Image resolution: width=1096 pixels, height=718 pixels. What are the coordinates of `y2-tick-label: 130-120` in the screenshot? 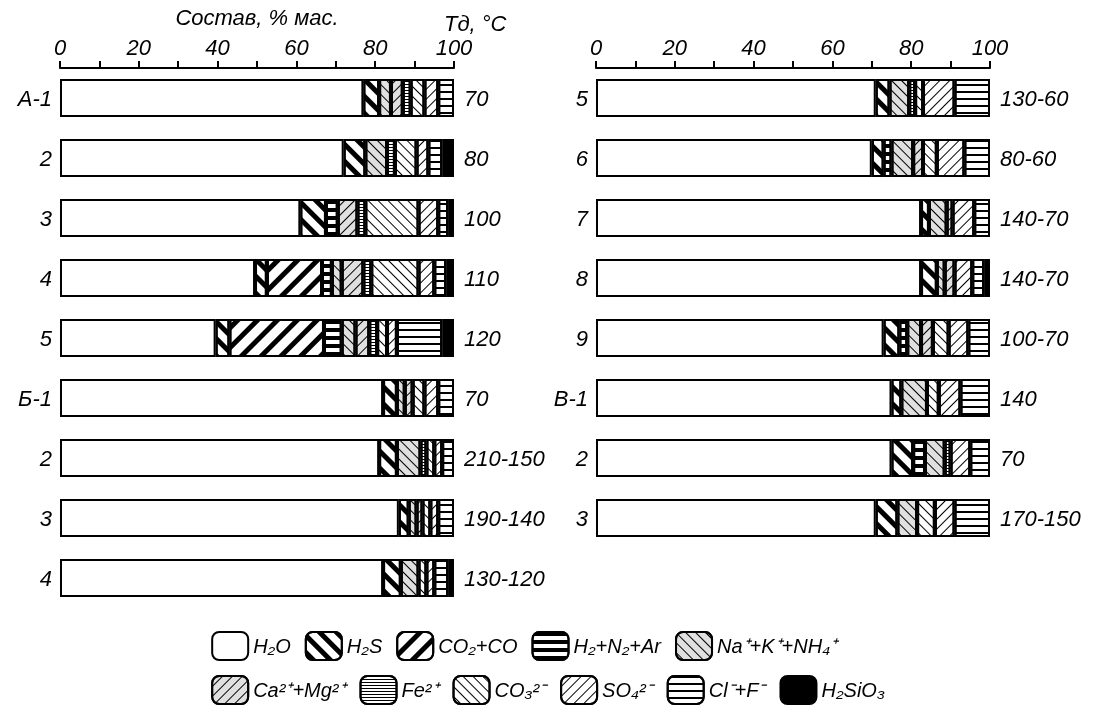 It's located at (505, 578).